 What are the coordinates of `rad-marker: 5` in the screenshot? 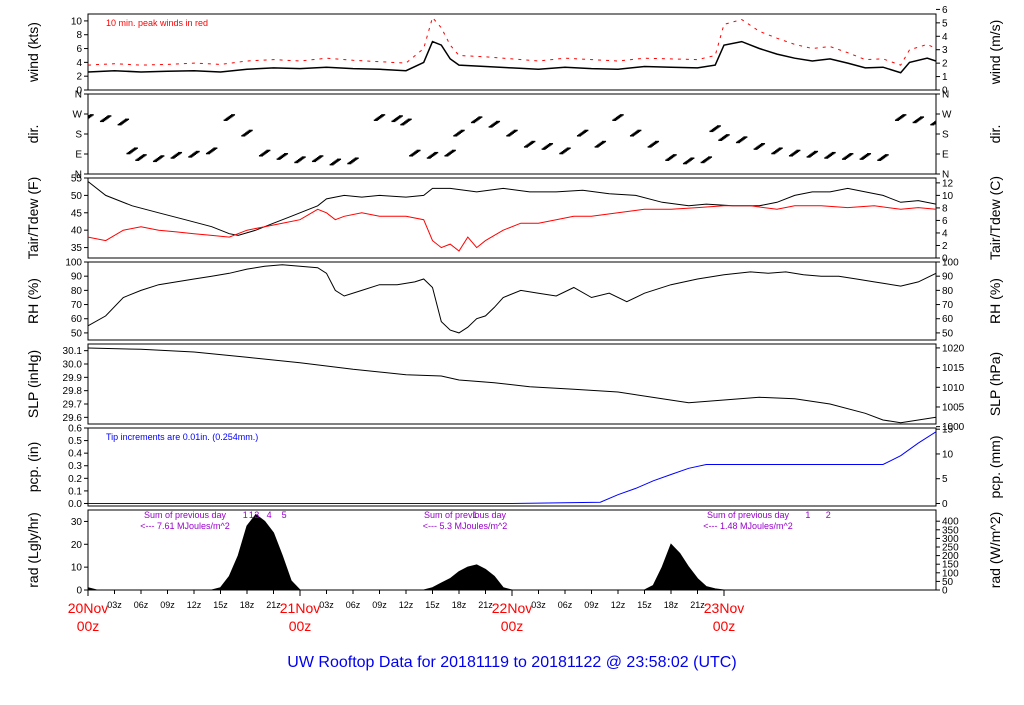 It's located at (284, 515).